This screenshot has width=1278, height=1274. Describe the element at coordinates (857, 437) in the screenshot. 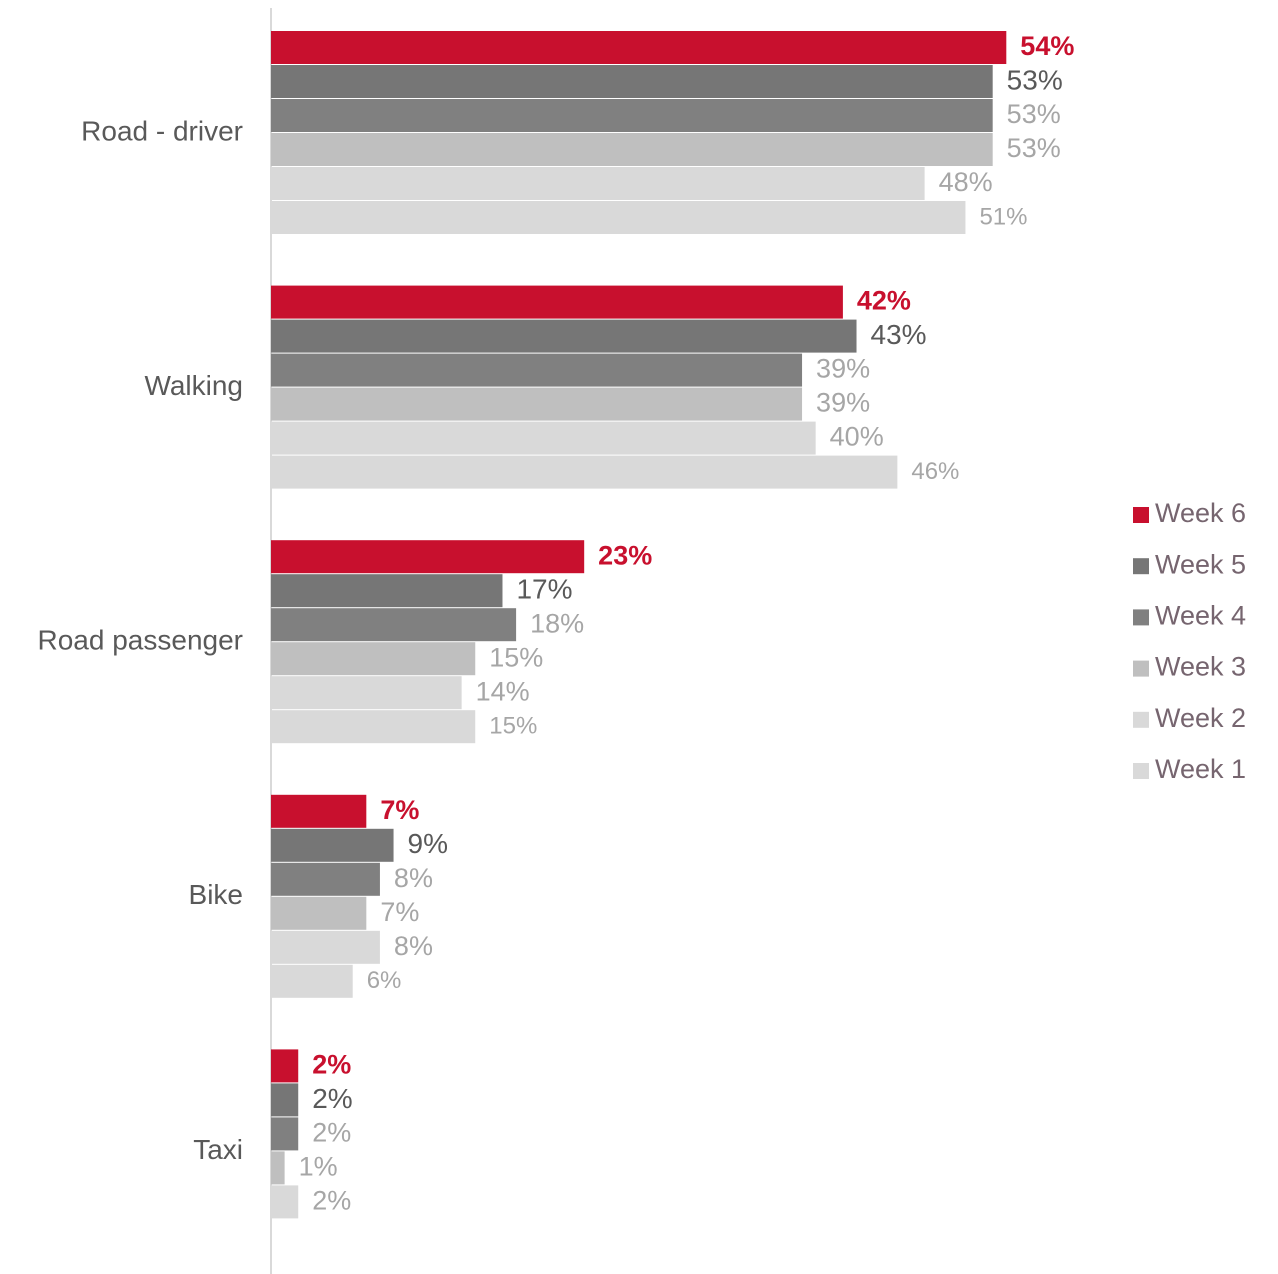

I see `value-label: 40%` at that location.